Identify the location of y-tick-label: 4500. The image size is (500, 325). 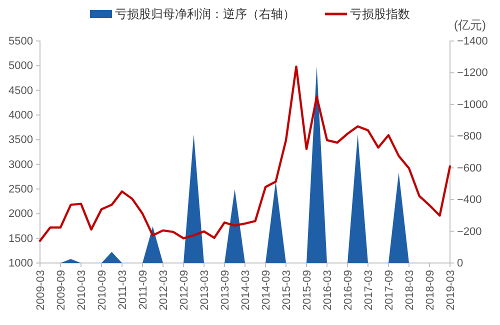
(20, 90).